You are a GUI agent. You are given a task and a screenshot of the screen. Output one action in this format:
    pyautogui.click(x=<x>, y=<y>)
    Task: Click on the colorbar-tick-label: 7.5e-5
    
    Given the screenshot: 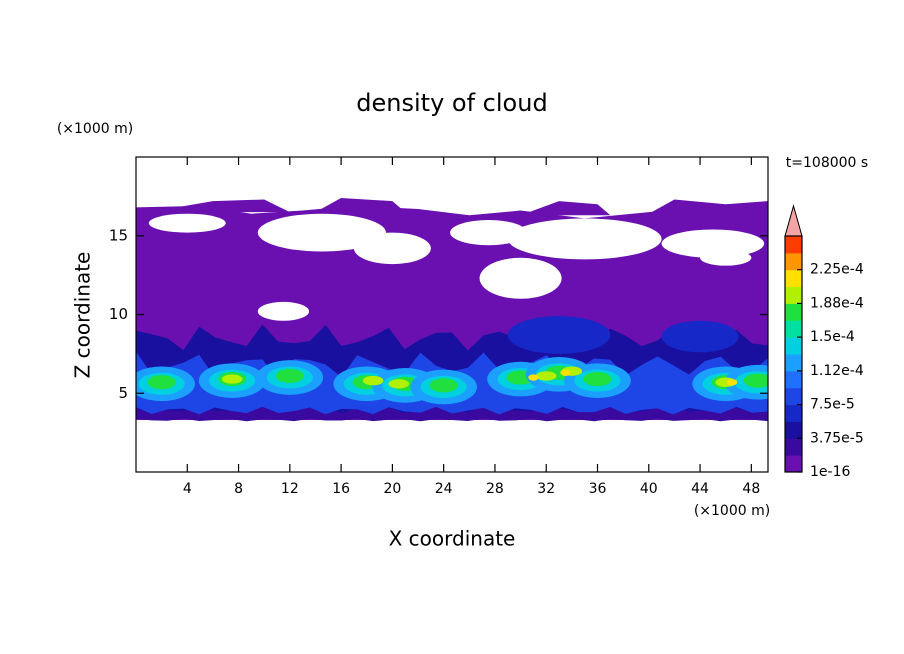 What is the action you would take?
    pyautogui.click(x=832, y=405)
    